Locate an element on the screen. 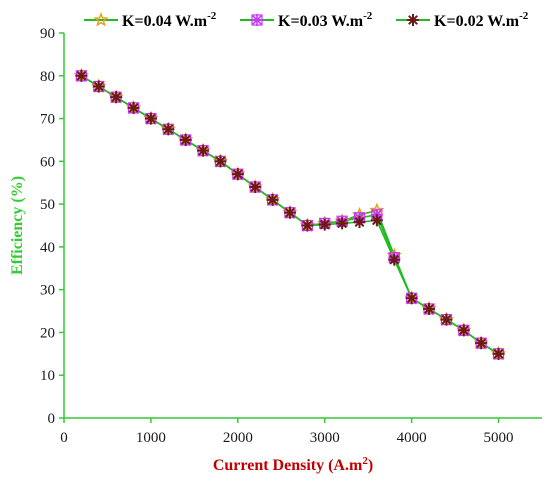 Image resolution: width=550 pixels, height=482 pixels. y-tick-label: 60 is located at coordinates (47, 162).